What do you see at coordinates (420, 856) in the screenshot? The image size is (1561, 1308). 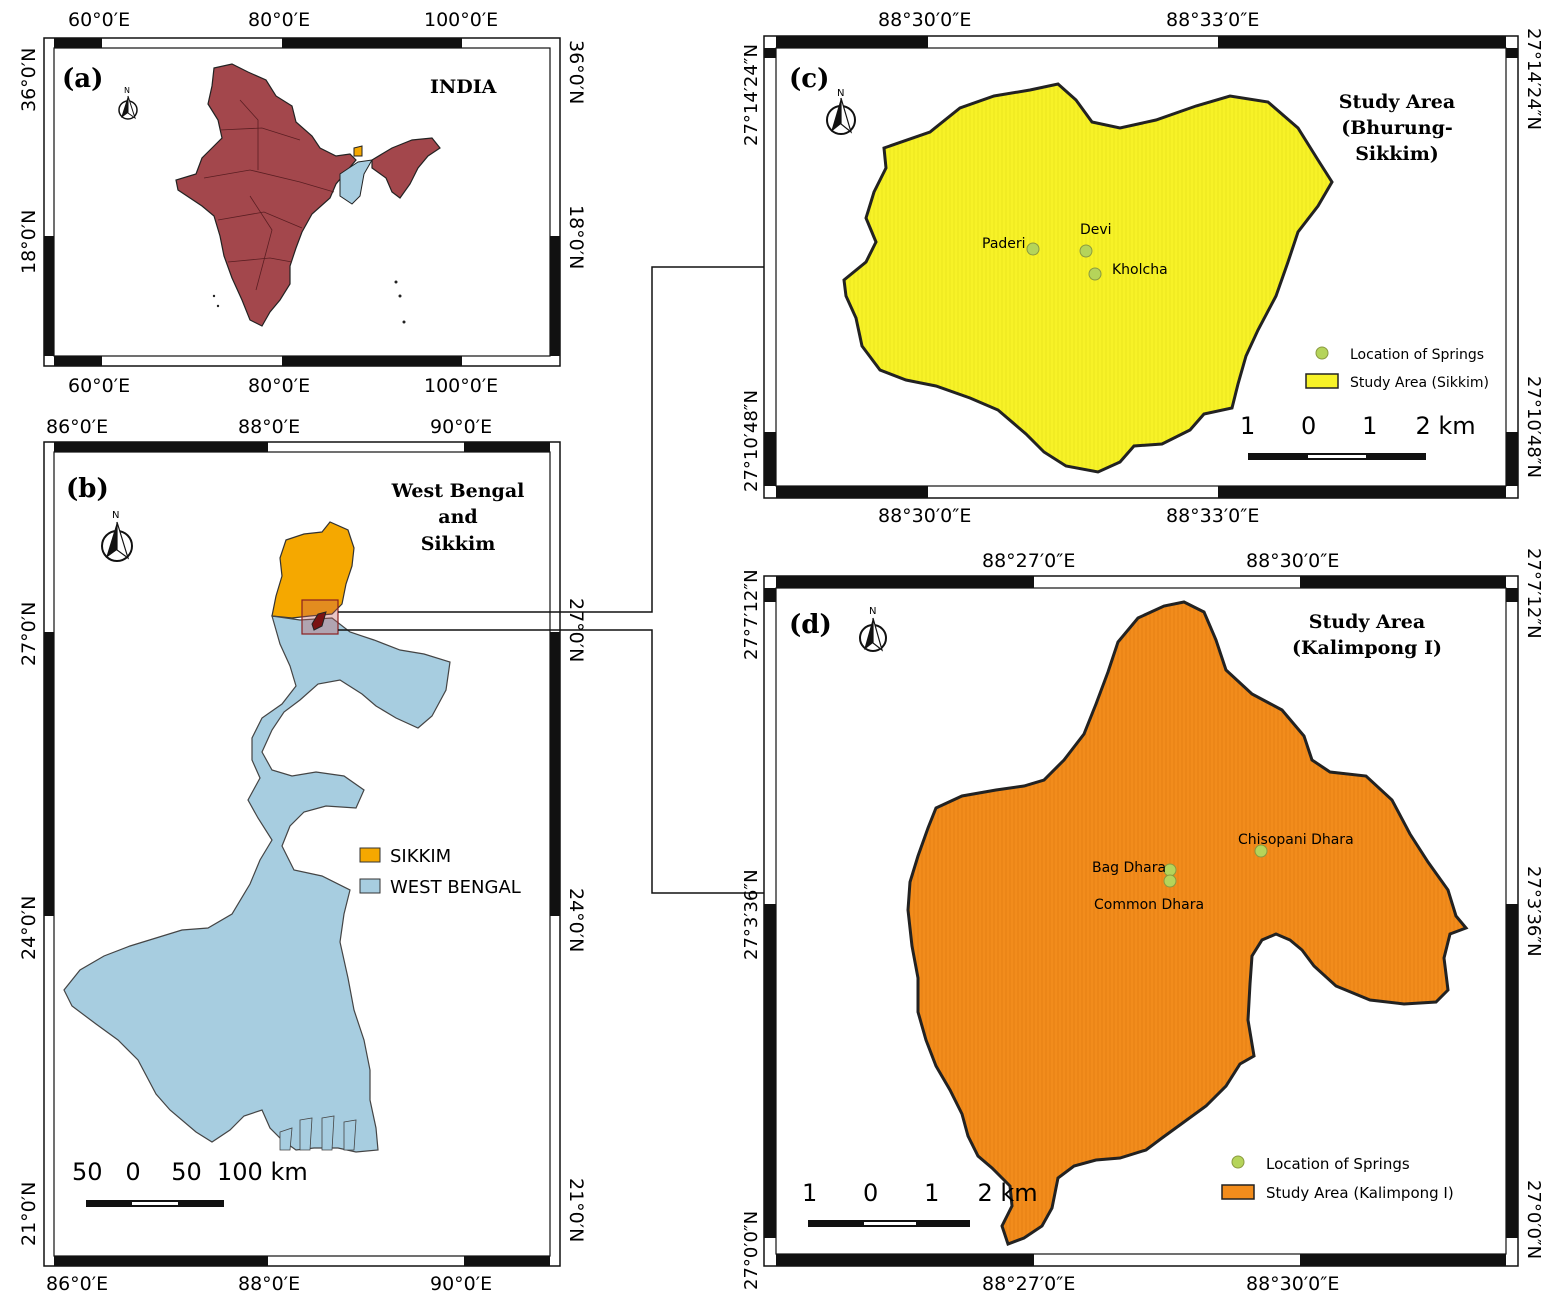 I see `legend-label-sikkim: SIKKIM` at bounding box center [420, 856].